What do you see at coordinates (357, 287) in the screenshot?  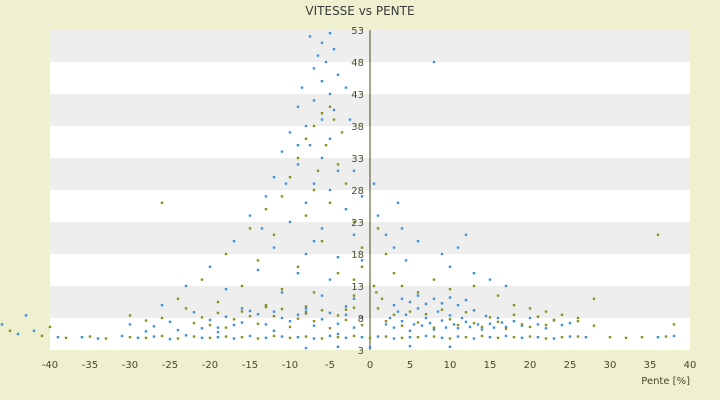 I see `y-tick-label: 13` at bounding box center [357, 287].